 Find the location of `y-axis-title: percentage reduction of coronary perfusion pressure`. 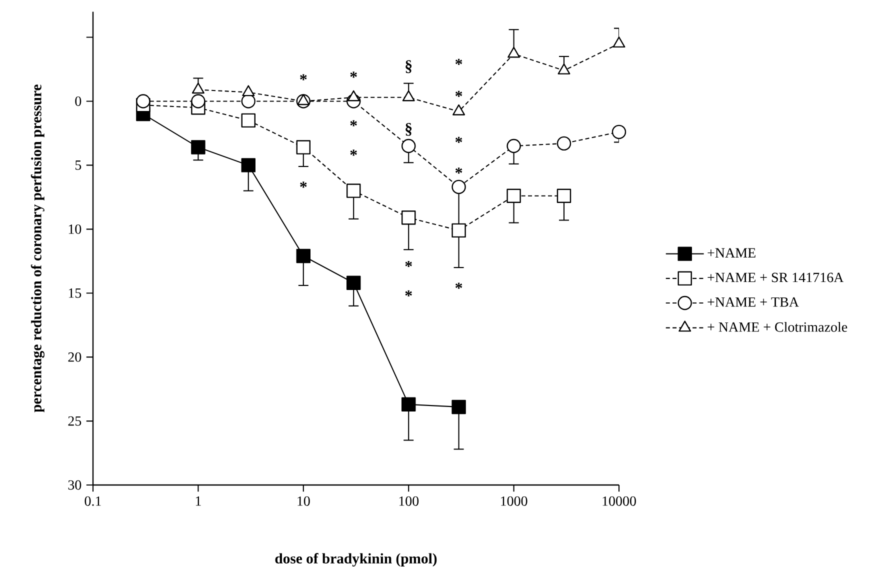

y-axis-title: percentage reduction of coronary perfusion pressure is located at coordinates (37, 248).